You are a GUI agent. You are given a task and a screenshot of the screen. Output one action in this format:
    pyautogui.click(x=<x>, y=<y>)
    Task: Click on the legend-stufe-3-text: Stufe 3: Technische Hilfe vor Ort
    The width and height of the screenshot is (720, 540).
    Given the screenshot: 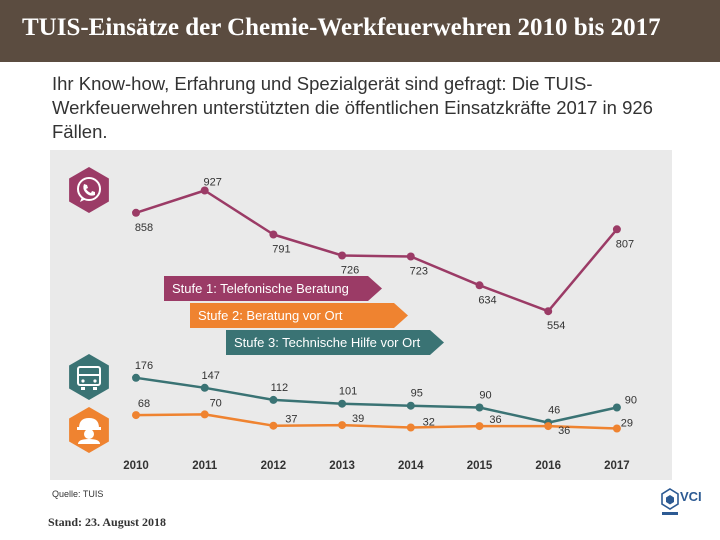 What is the action you would take?
    pyautogui.click(x=327, y=342)
    